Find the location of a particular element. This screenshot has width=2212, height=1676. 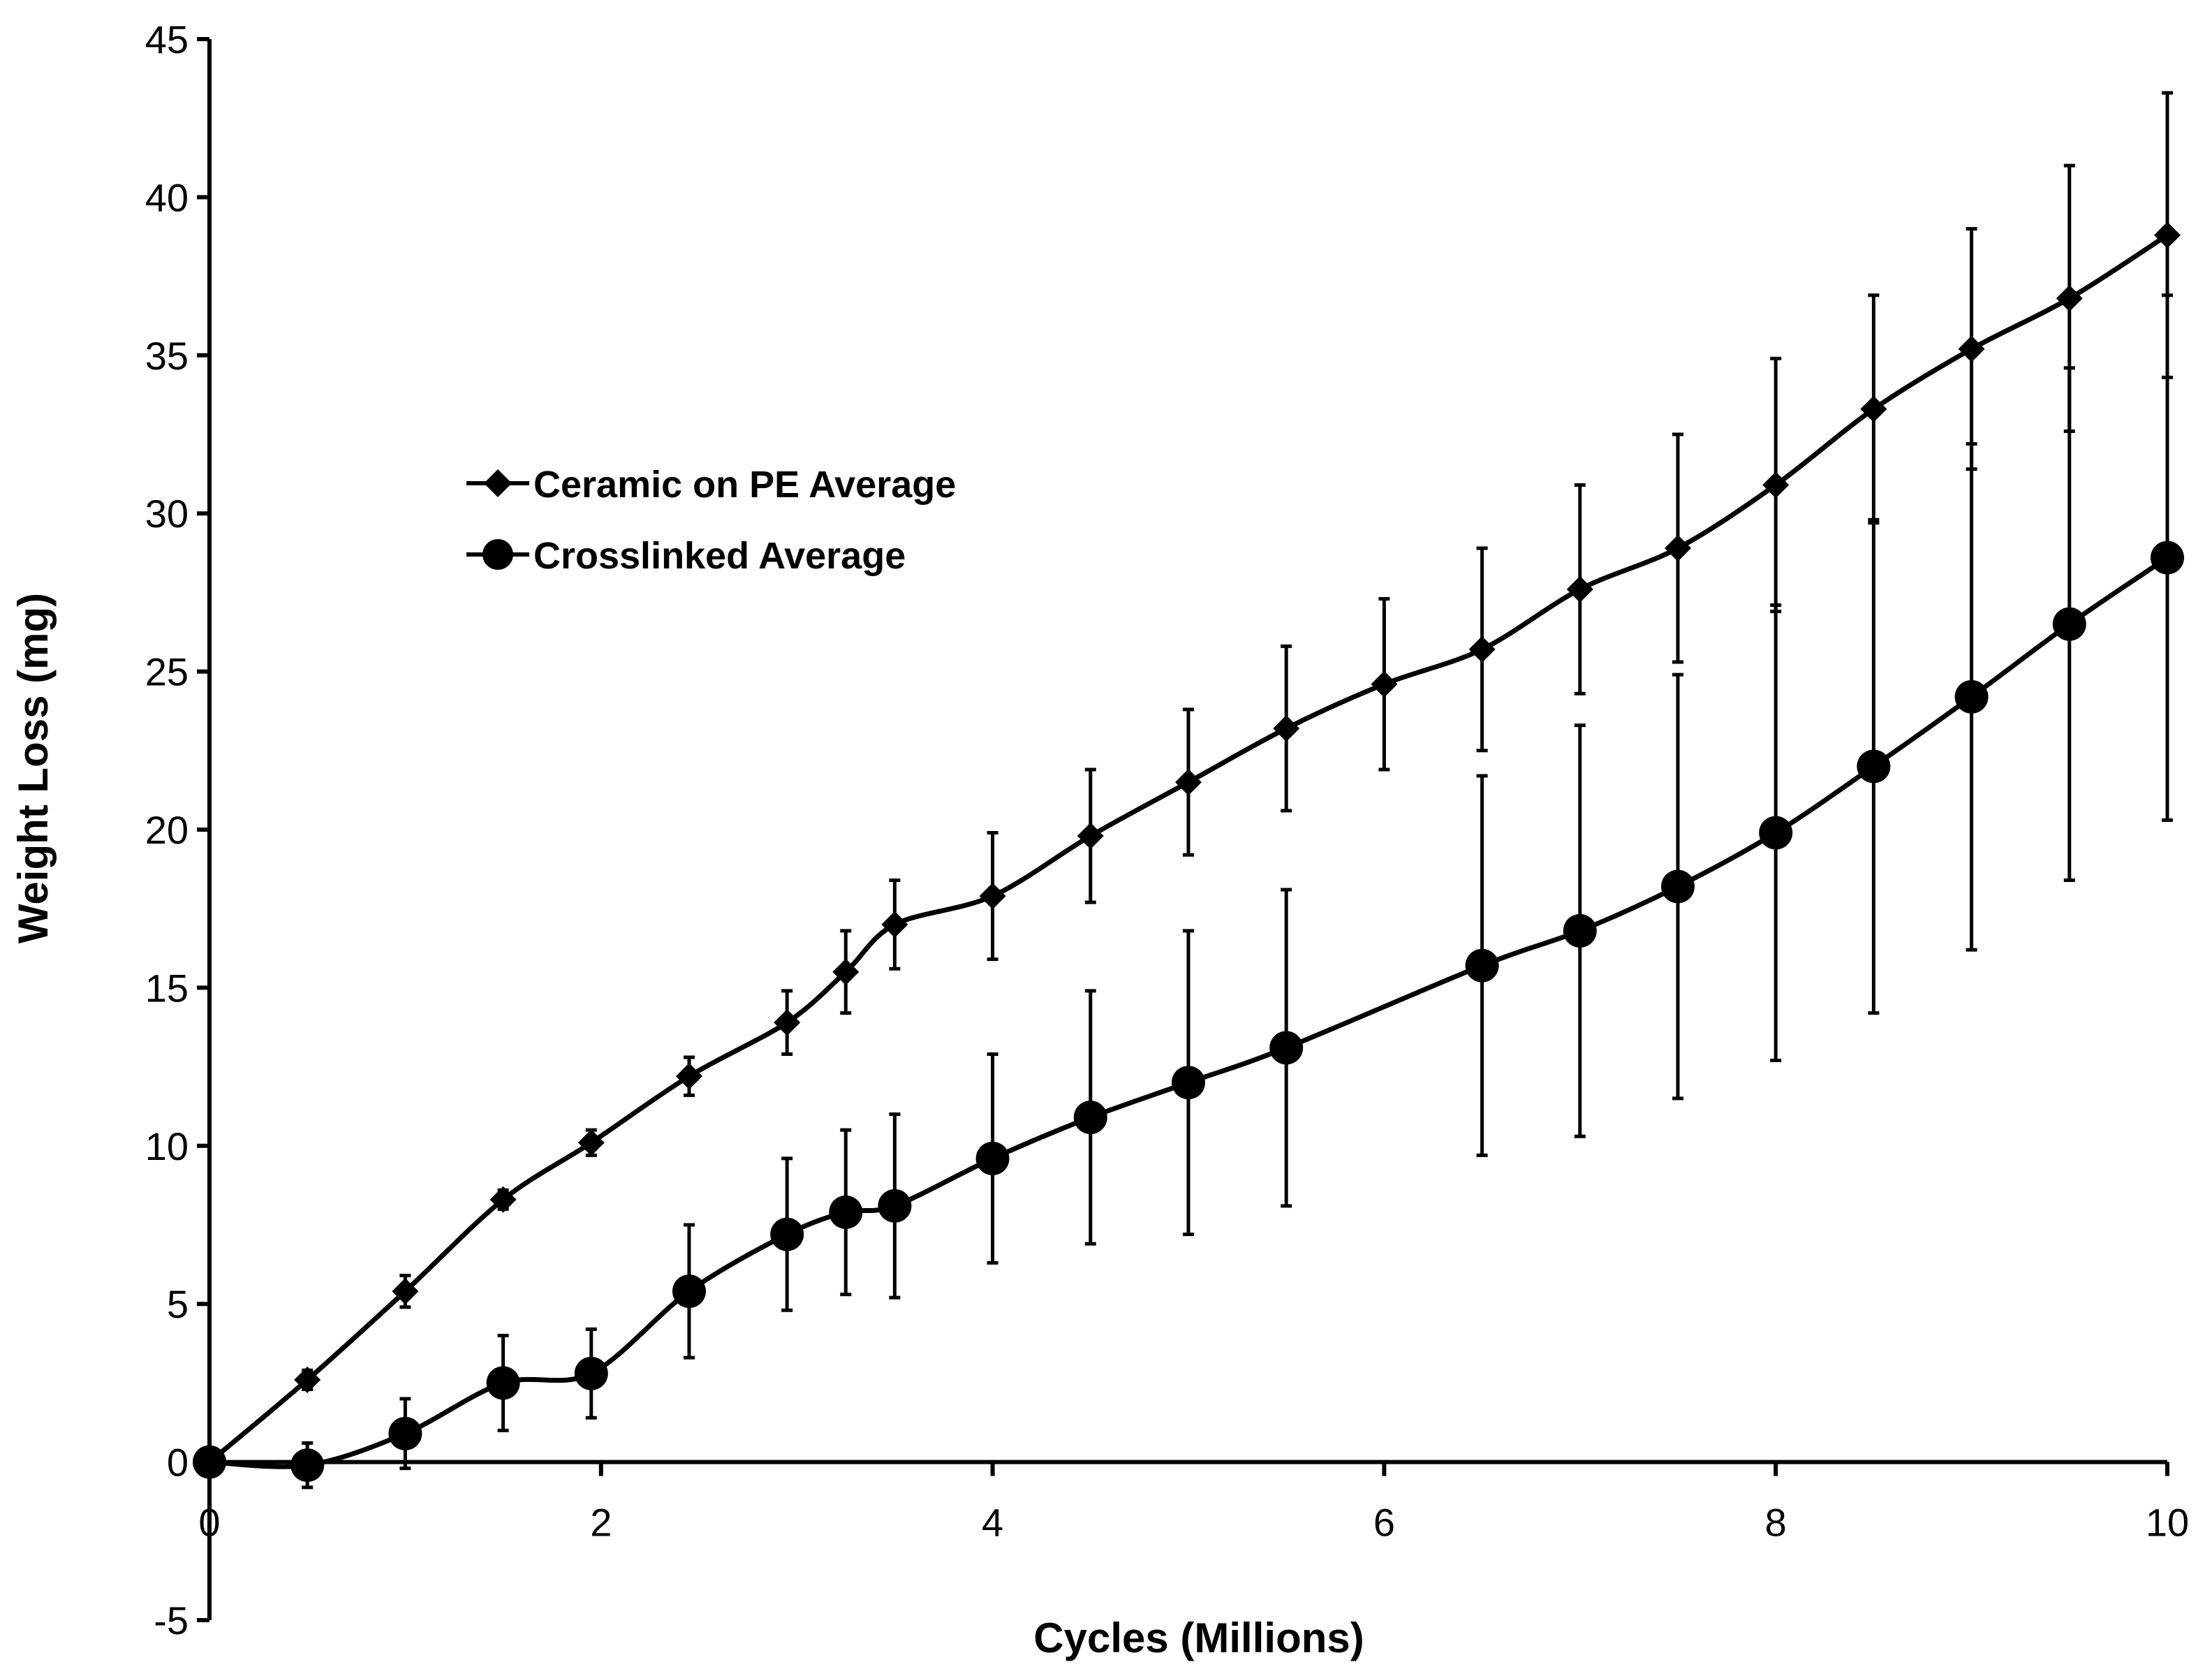

y-tick-label: 45 is located at coordinates (167, 39).